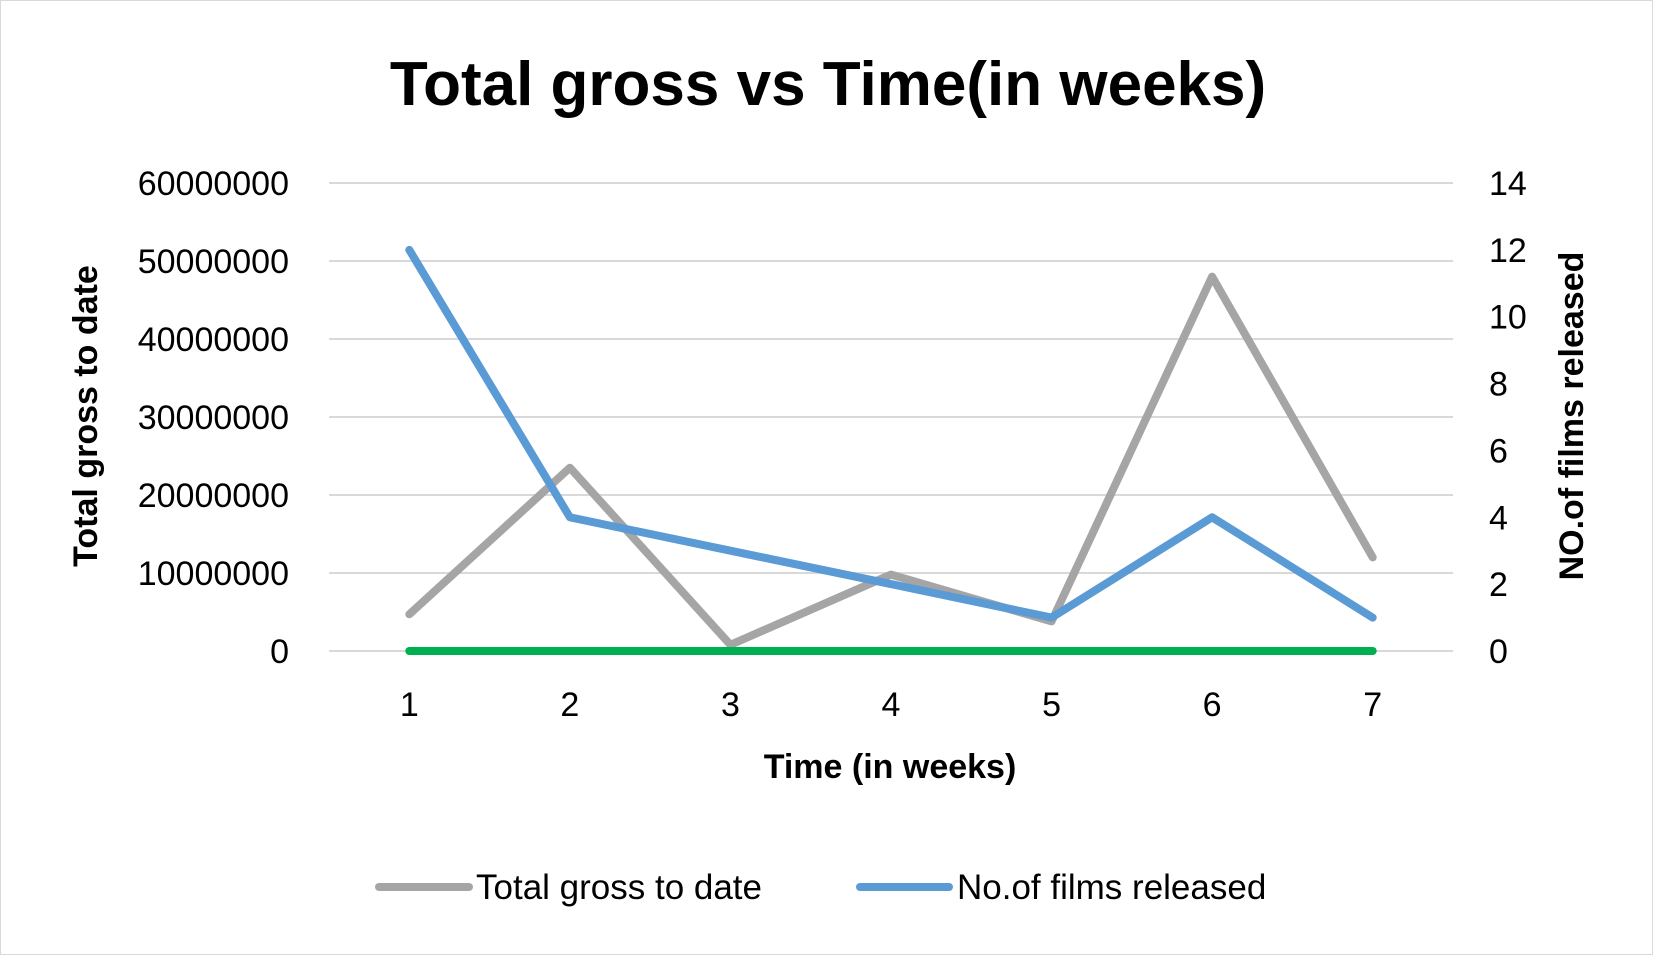  Describe the element at coordinates (213, 184) in the screenshot. I see `y-tick-label: 60000000` at that location.